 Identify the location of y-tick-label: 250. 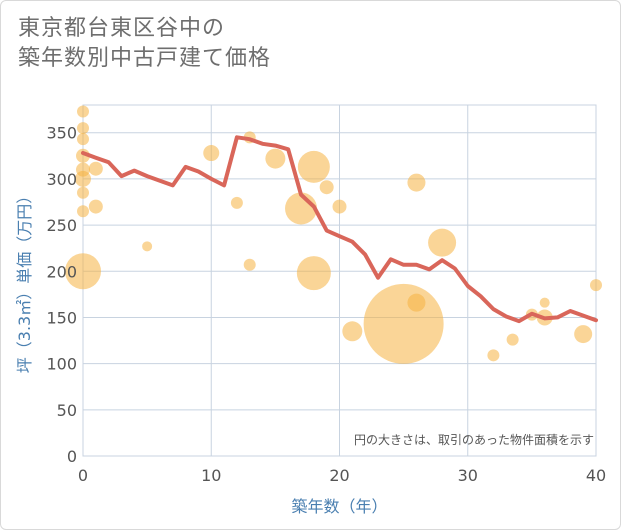
(61, 225).